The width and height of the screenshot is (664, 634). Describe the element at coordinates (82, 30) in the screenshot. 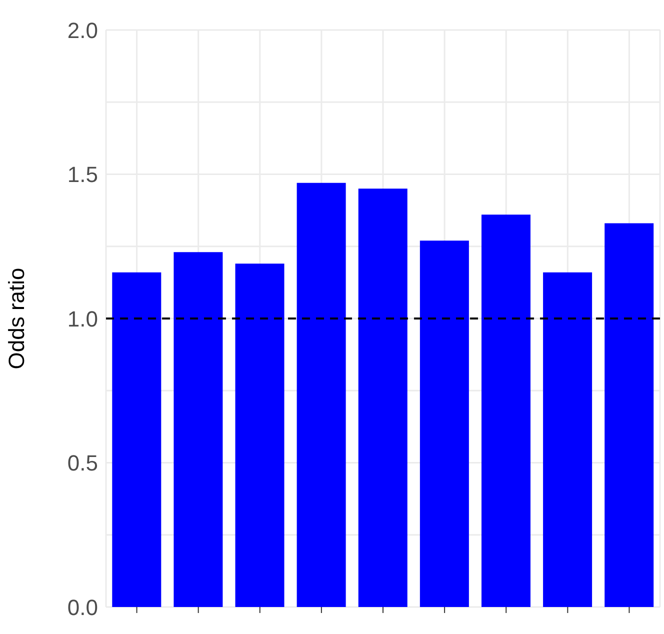

I see `y-tick-label: 2.0` at that location.